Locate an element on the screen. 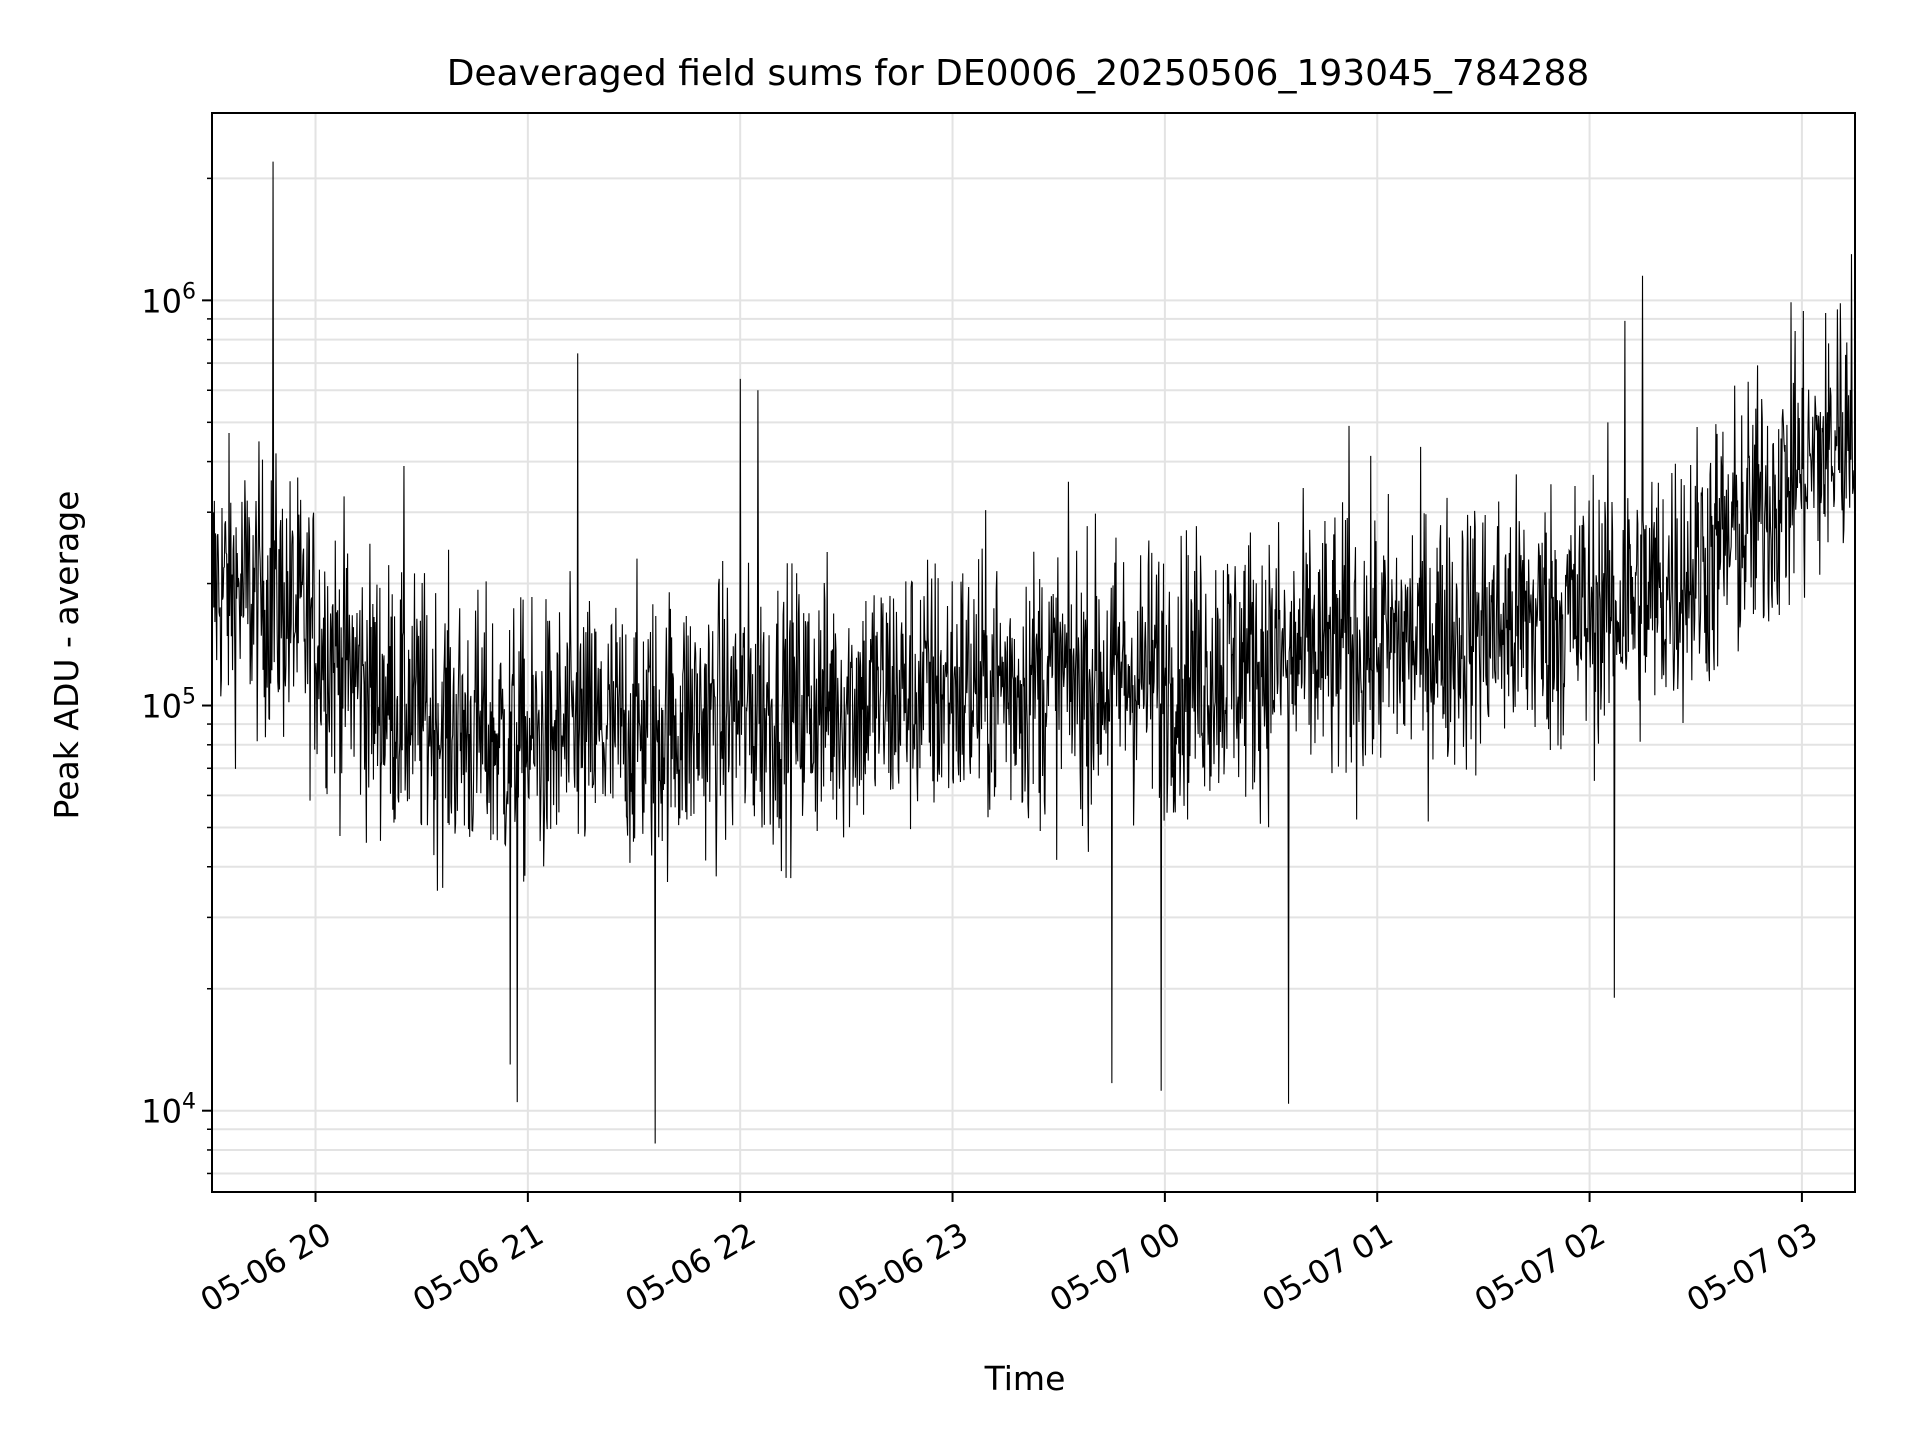  y-tick-label: 105 is located at coordinates (168, 705).